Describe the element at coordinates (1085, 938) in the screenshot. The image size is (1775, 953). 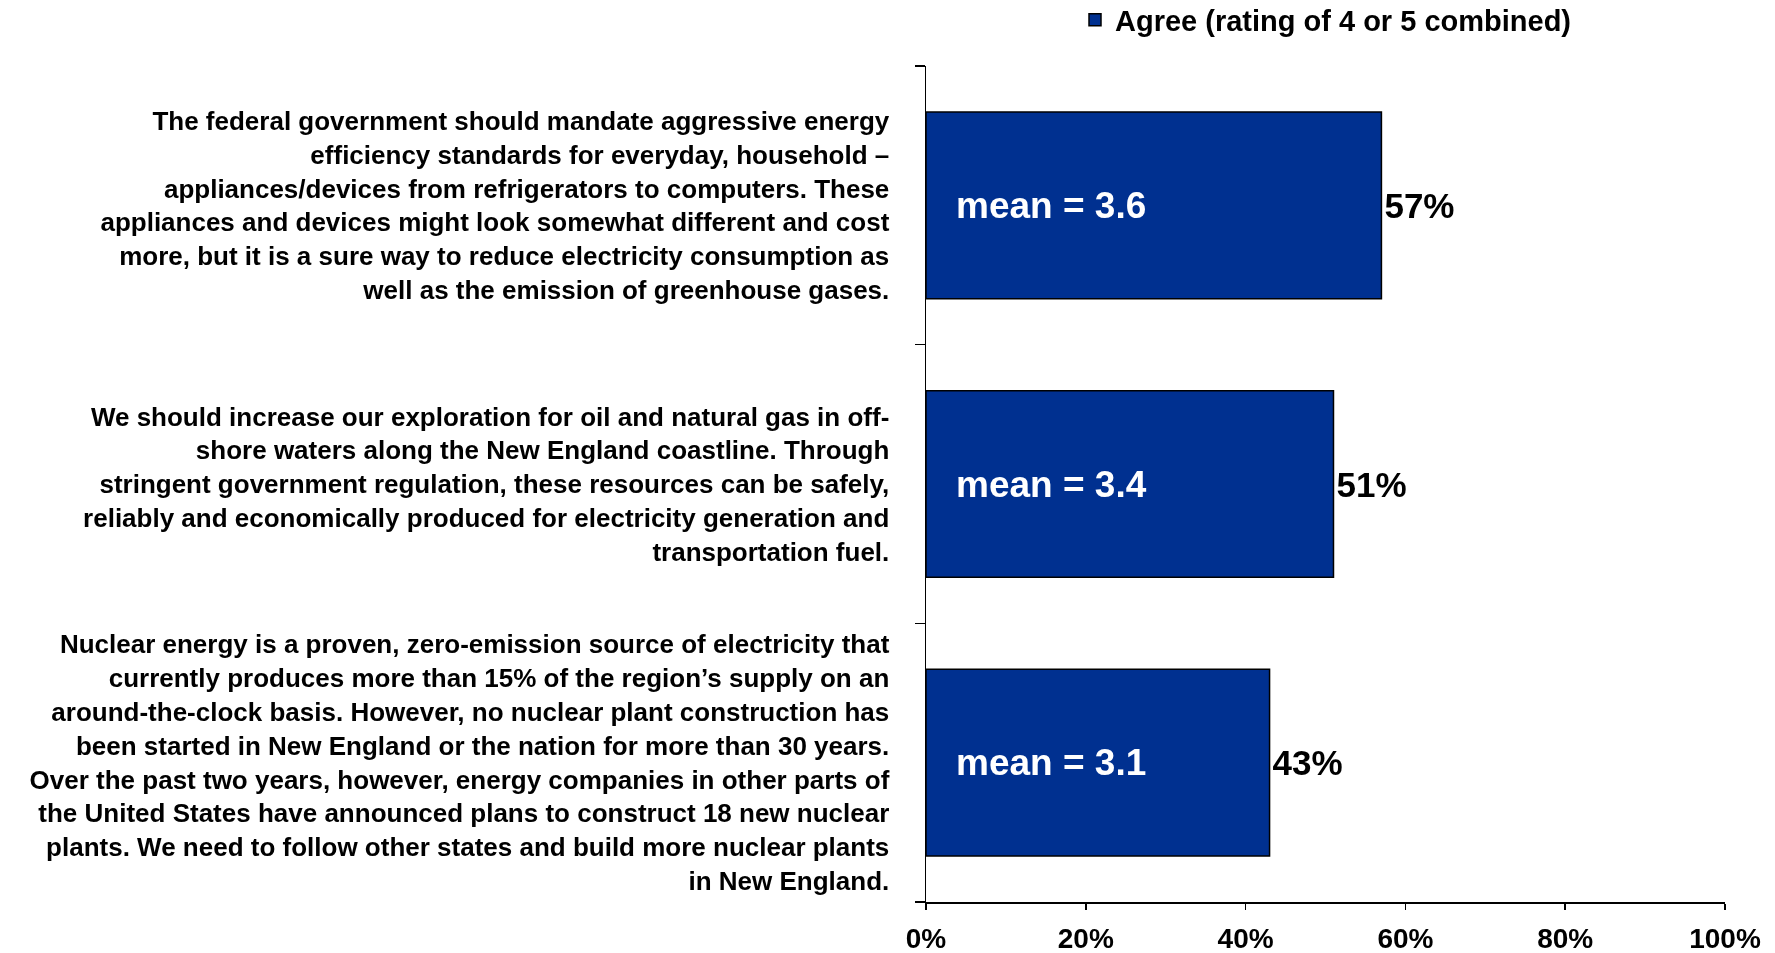
I see `x-tick-label: 20%` at that location.